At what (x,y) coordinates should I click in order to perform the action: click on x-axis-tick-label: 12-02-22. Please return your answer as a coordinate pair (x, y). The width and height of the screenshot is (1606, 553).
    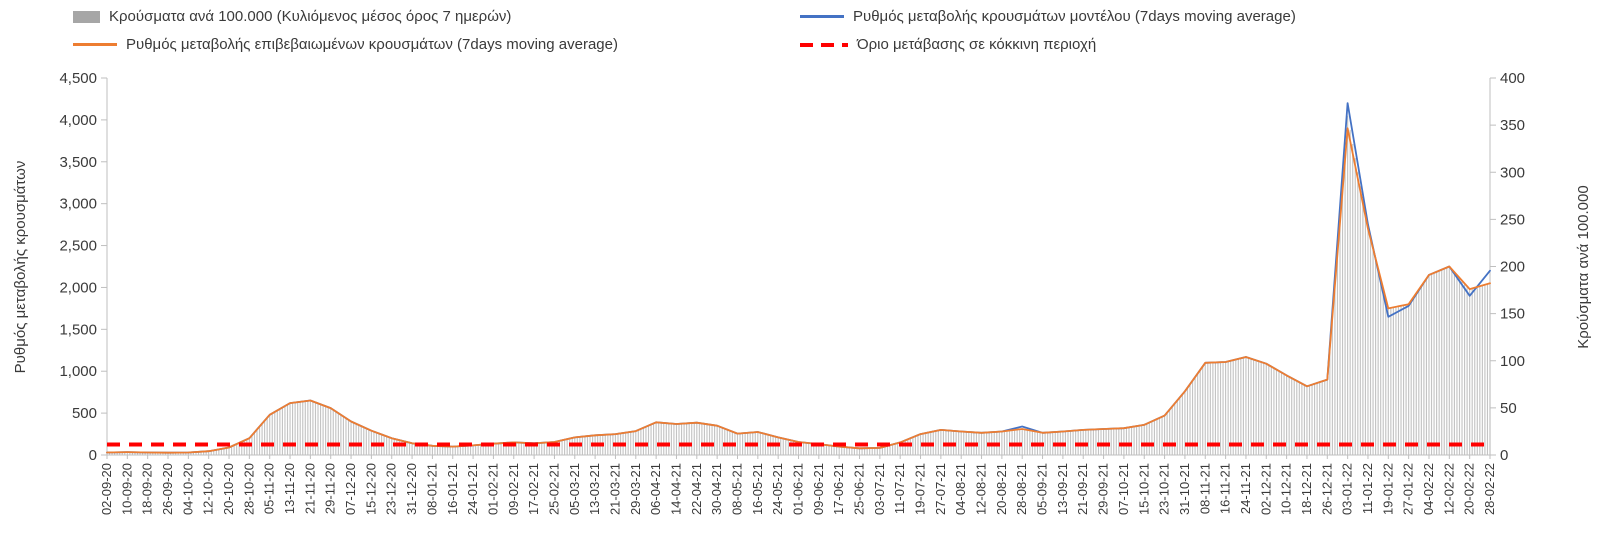
    Looking at the image, I should click on (1448, 489).